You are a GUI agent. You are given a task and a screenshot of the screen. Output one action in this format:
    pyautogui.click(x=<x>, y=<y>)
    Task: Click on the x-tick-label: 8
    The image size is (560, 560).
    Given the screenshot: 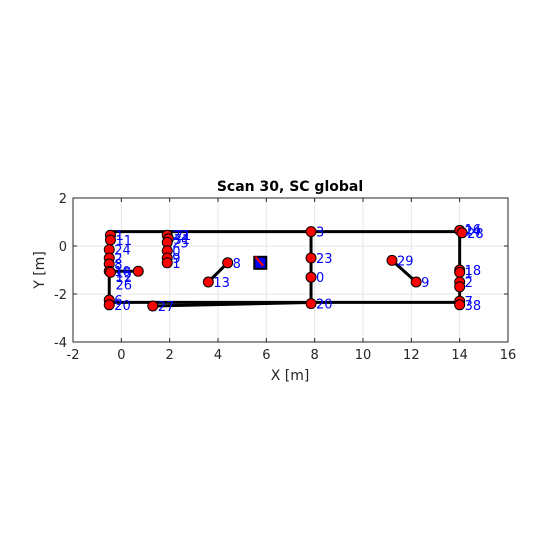 What is the action you would take?
    pyautogui.click(x=315, y=355)
    